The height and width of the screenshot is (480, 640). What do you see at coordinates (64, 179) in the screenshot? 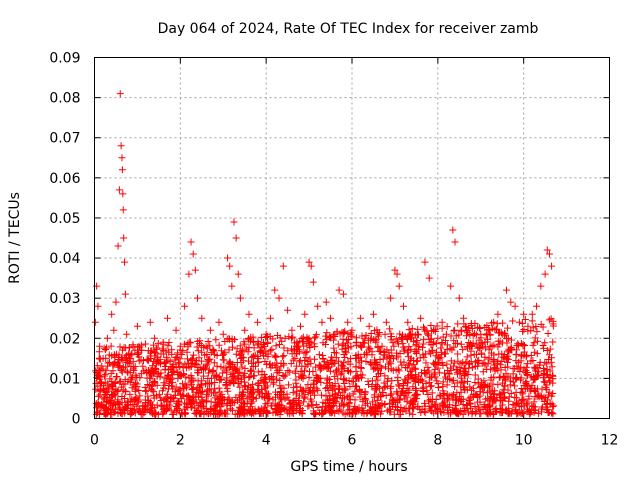
I see `y-tick-label: 0.06` at bounding box center [64, 179].